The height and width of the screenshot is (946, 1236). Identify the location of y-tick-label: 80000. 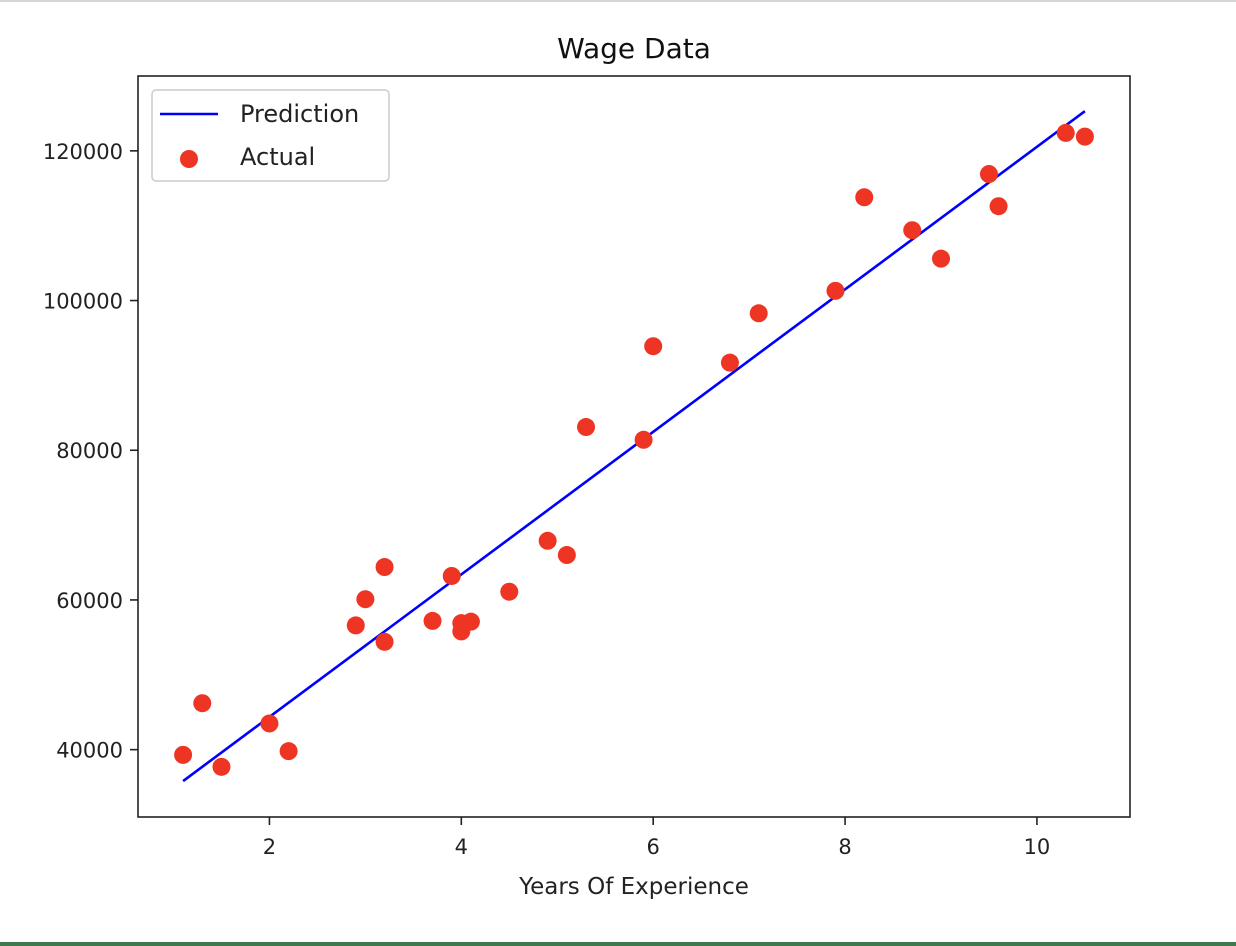
(89, 451).